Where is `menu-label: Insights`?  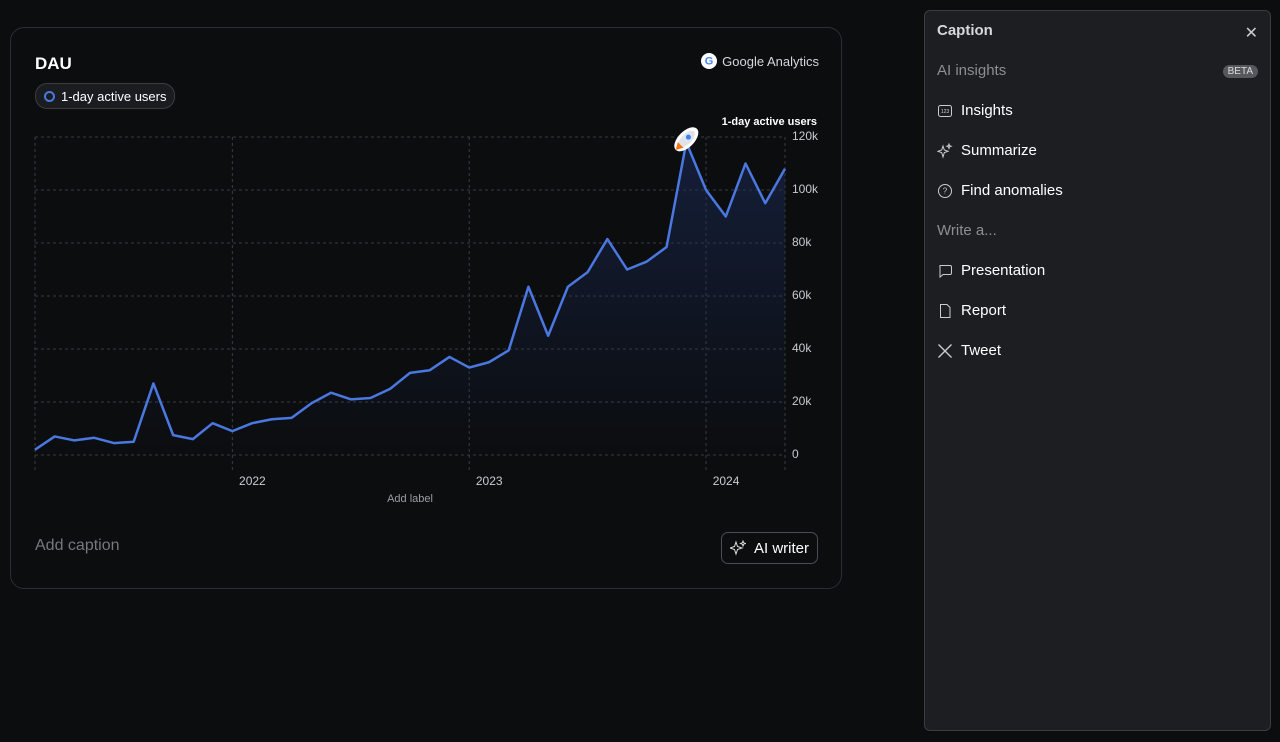 menu-label: Insights is located at coordinates (987, 110).